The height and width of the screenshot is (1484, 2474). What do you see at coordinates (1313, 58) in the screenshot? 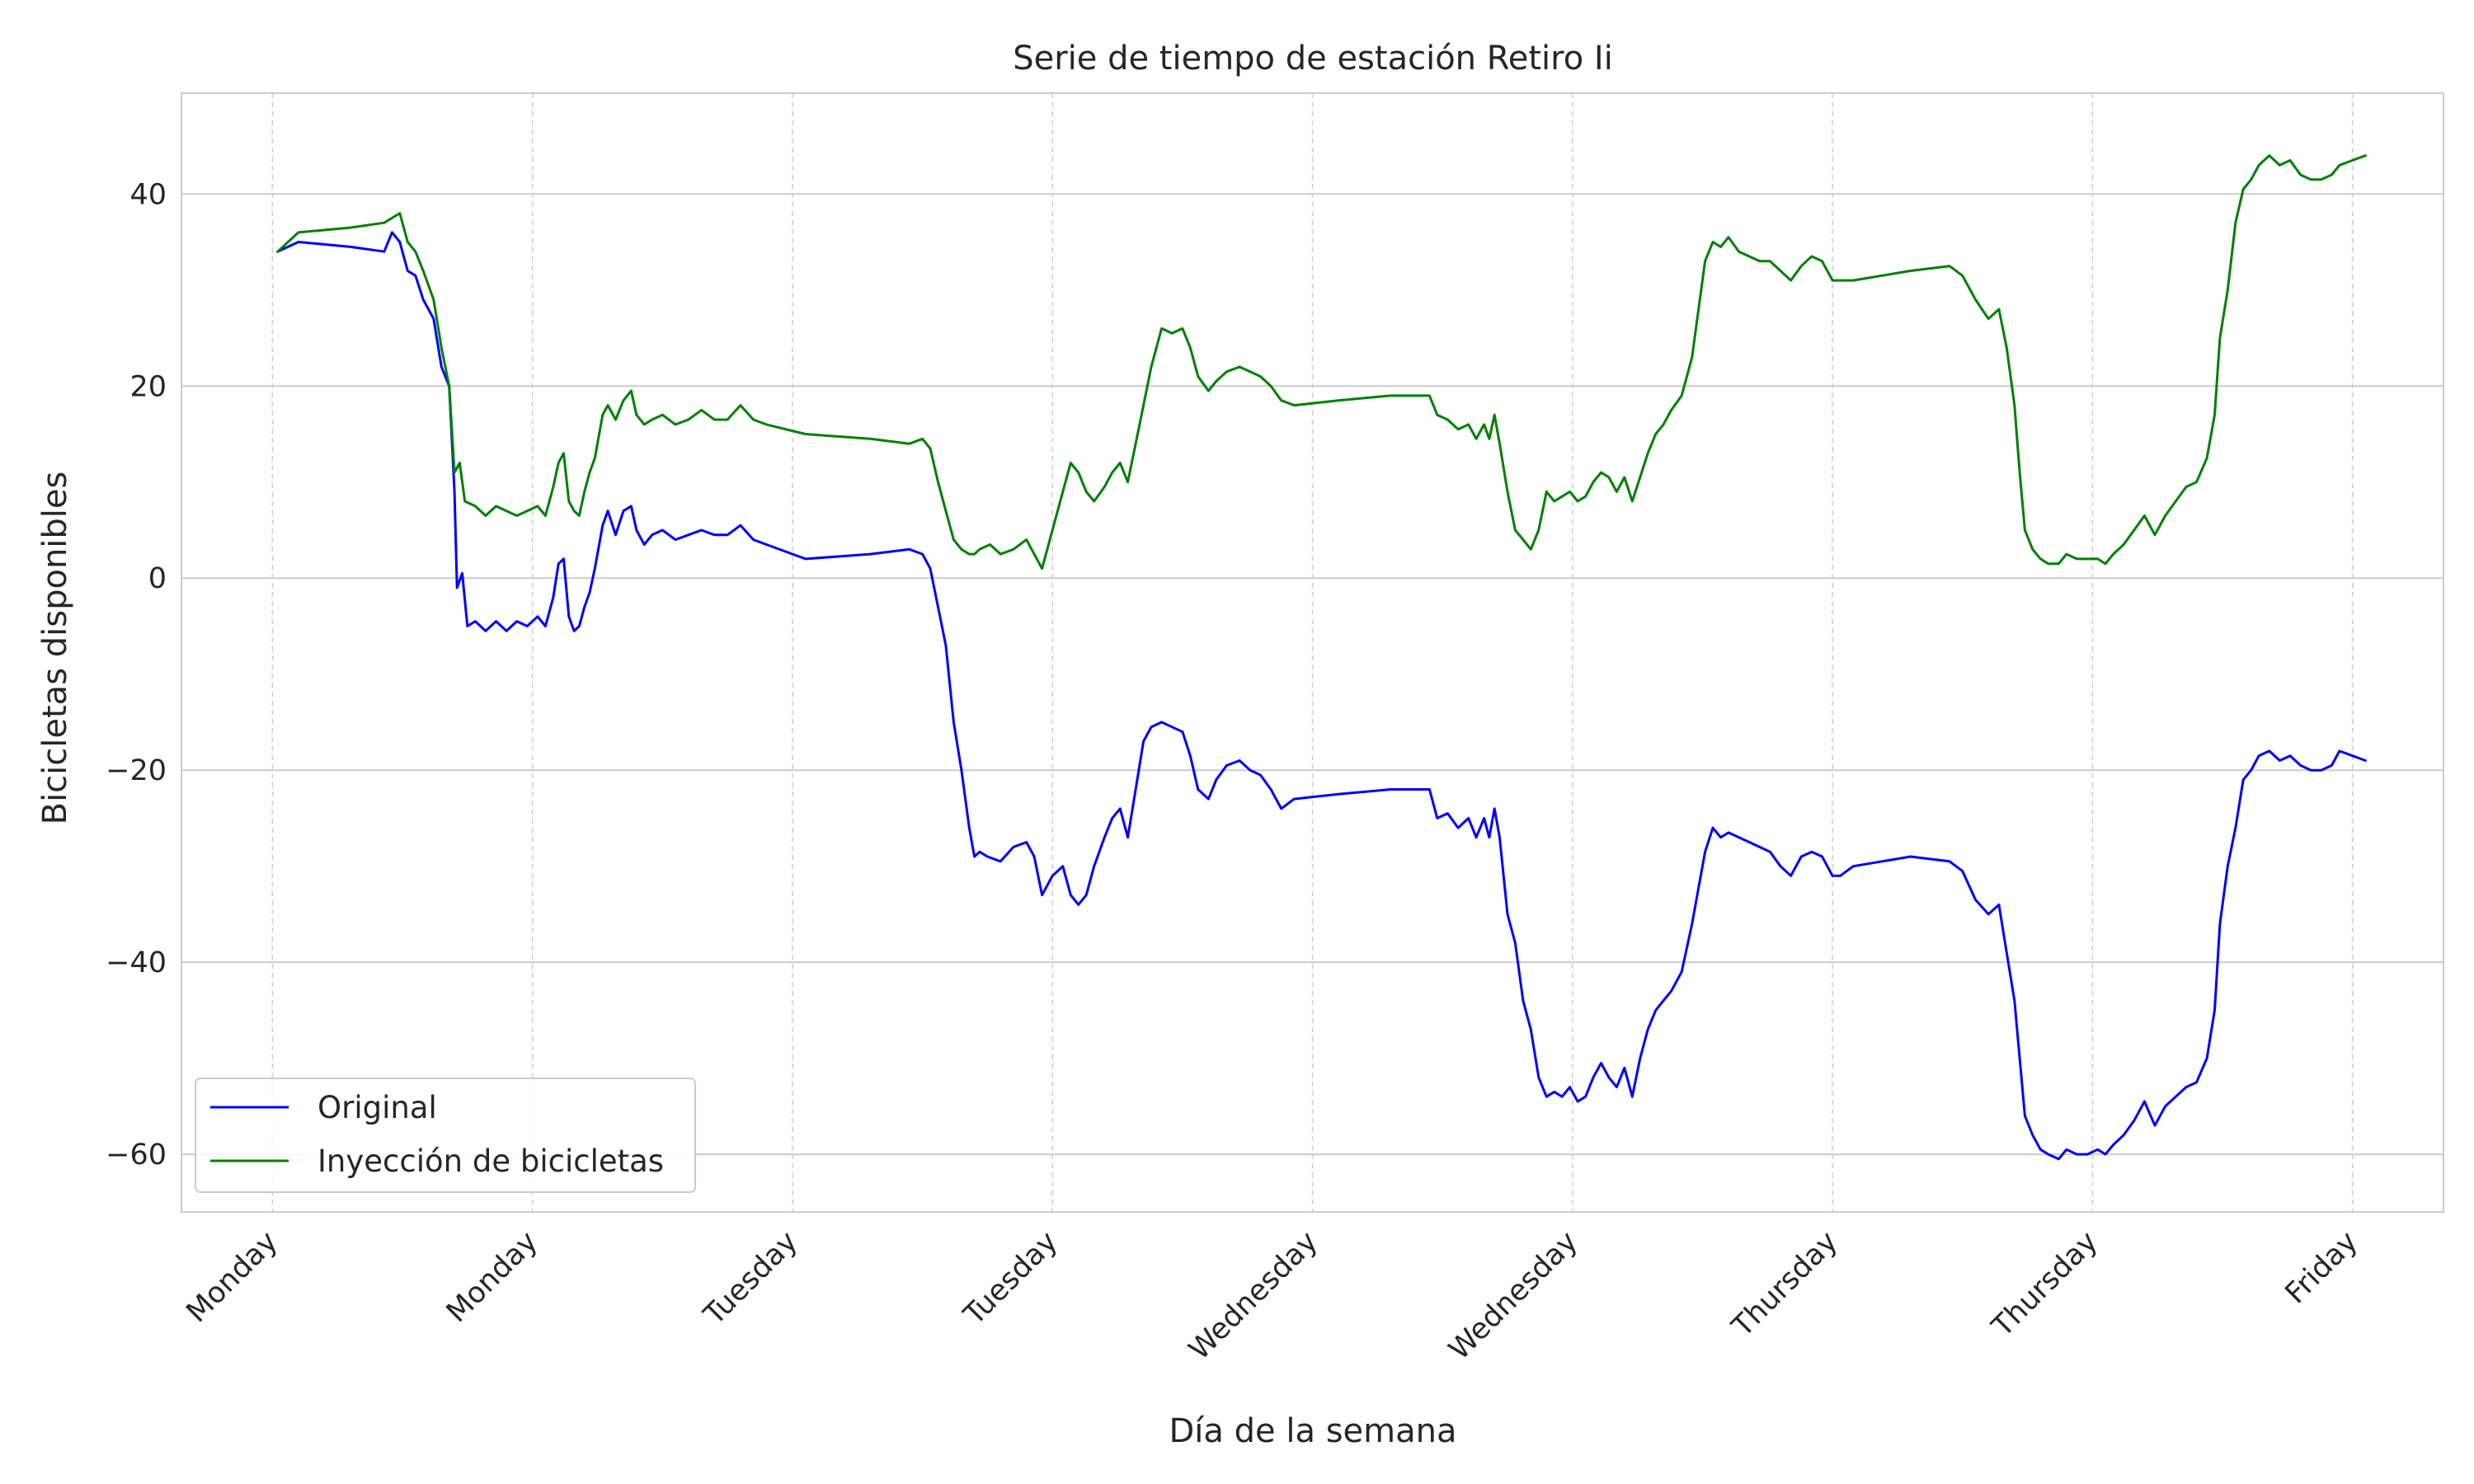
I see `chart-title: Serie de tiempo de estación Retiro Ii` at bounding box center [1313, 58].